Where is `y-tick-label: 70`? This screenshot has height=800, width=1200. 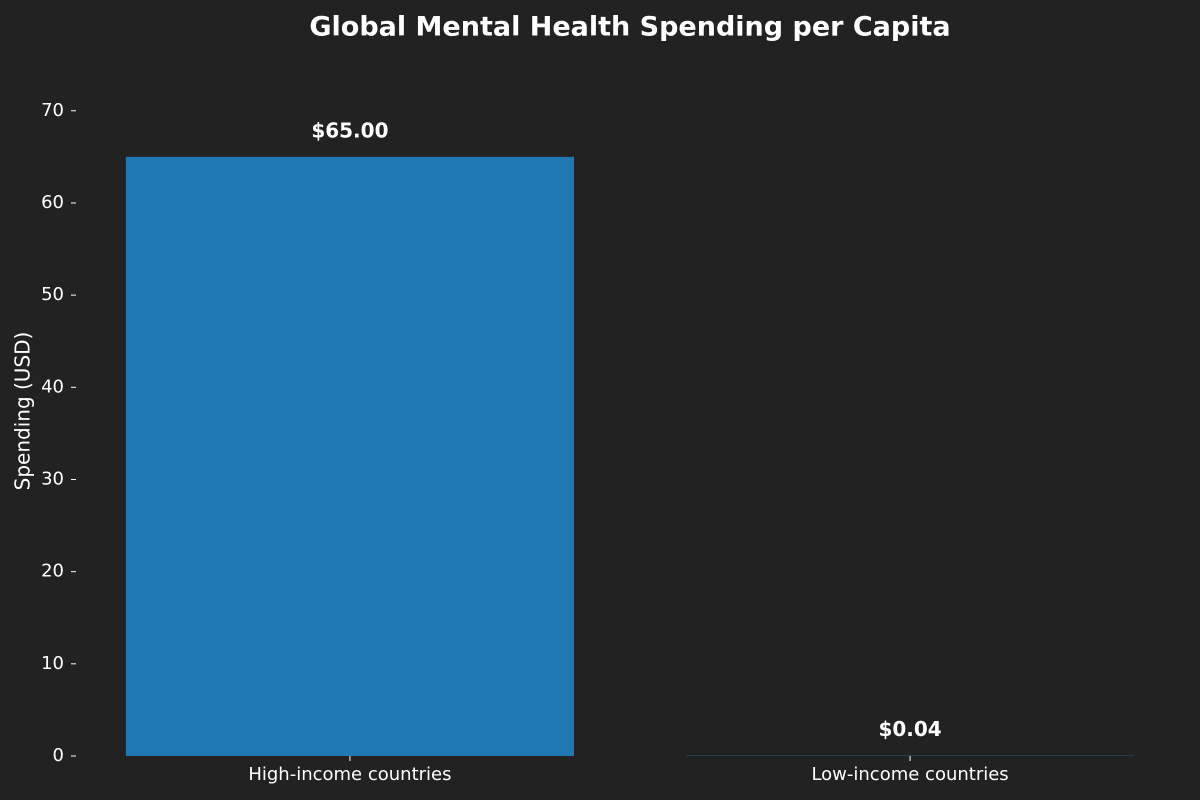
y-tick-label: 70 is located at coordinates (52, 110).